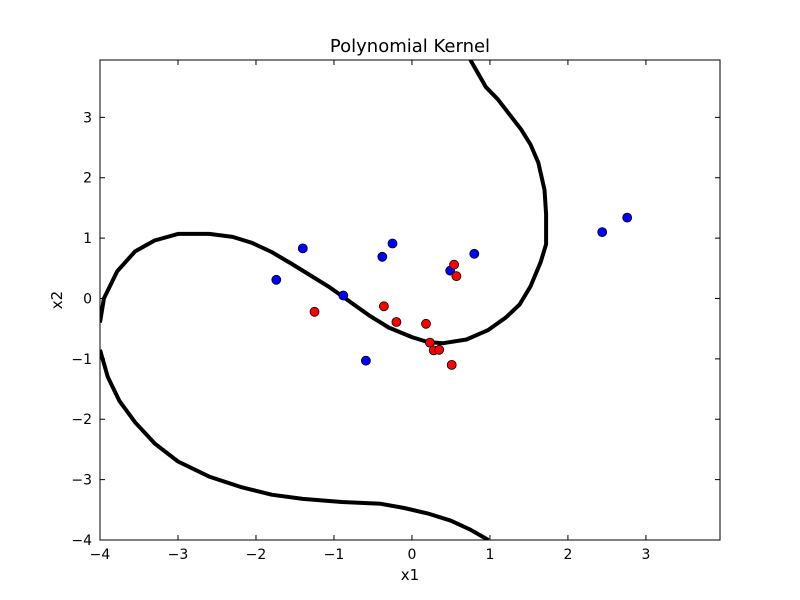 The image size is (800, 600). What do you see at coordinates (645, 555) in the screenshot?
I see `x-tick-label: 3` at bounding box center [645, 555].